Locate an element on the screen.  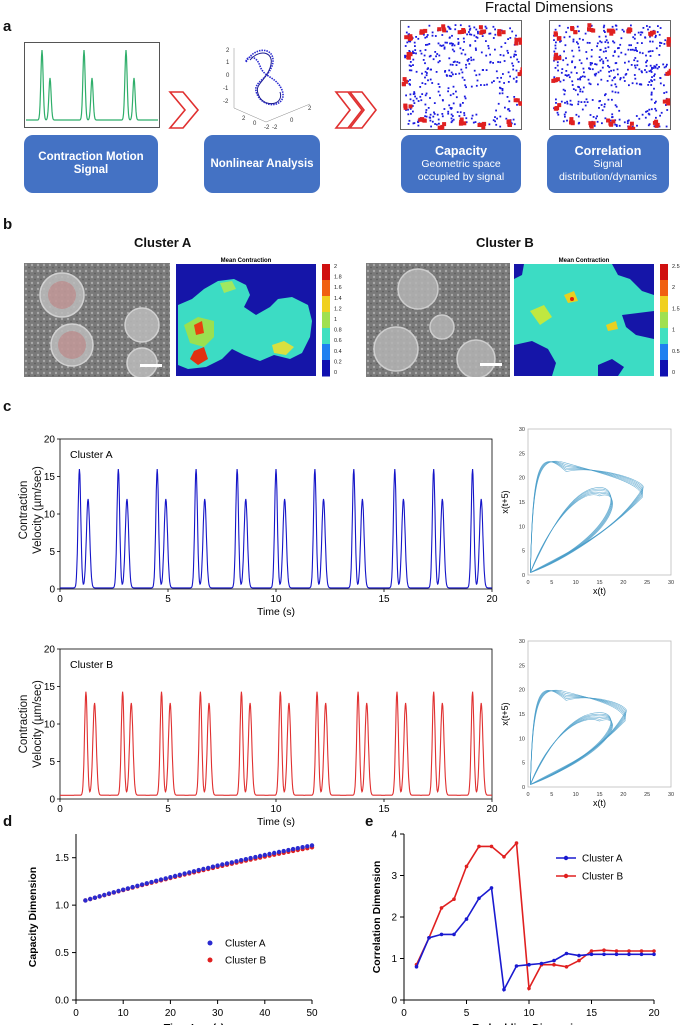
attractor-tick: 2 is located at coordinates (228, 51).